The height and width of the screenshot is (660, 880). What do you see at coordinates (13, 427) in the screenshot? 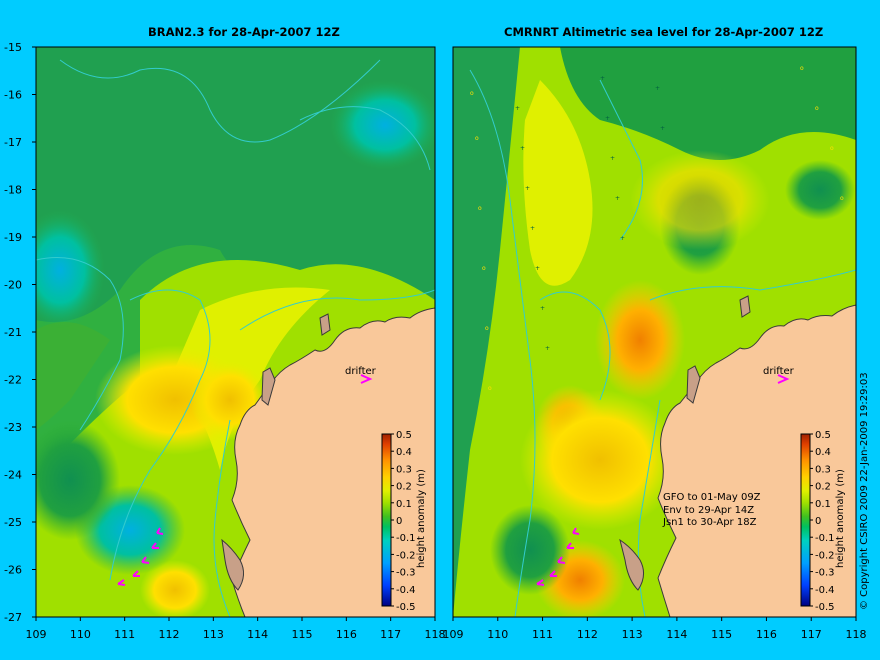
I see `lat-tick-label: -23` at bounding box center [13, 427].